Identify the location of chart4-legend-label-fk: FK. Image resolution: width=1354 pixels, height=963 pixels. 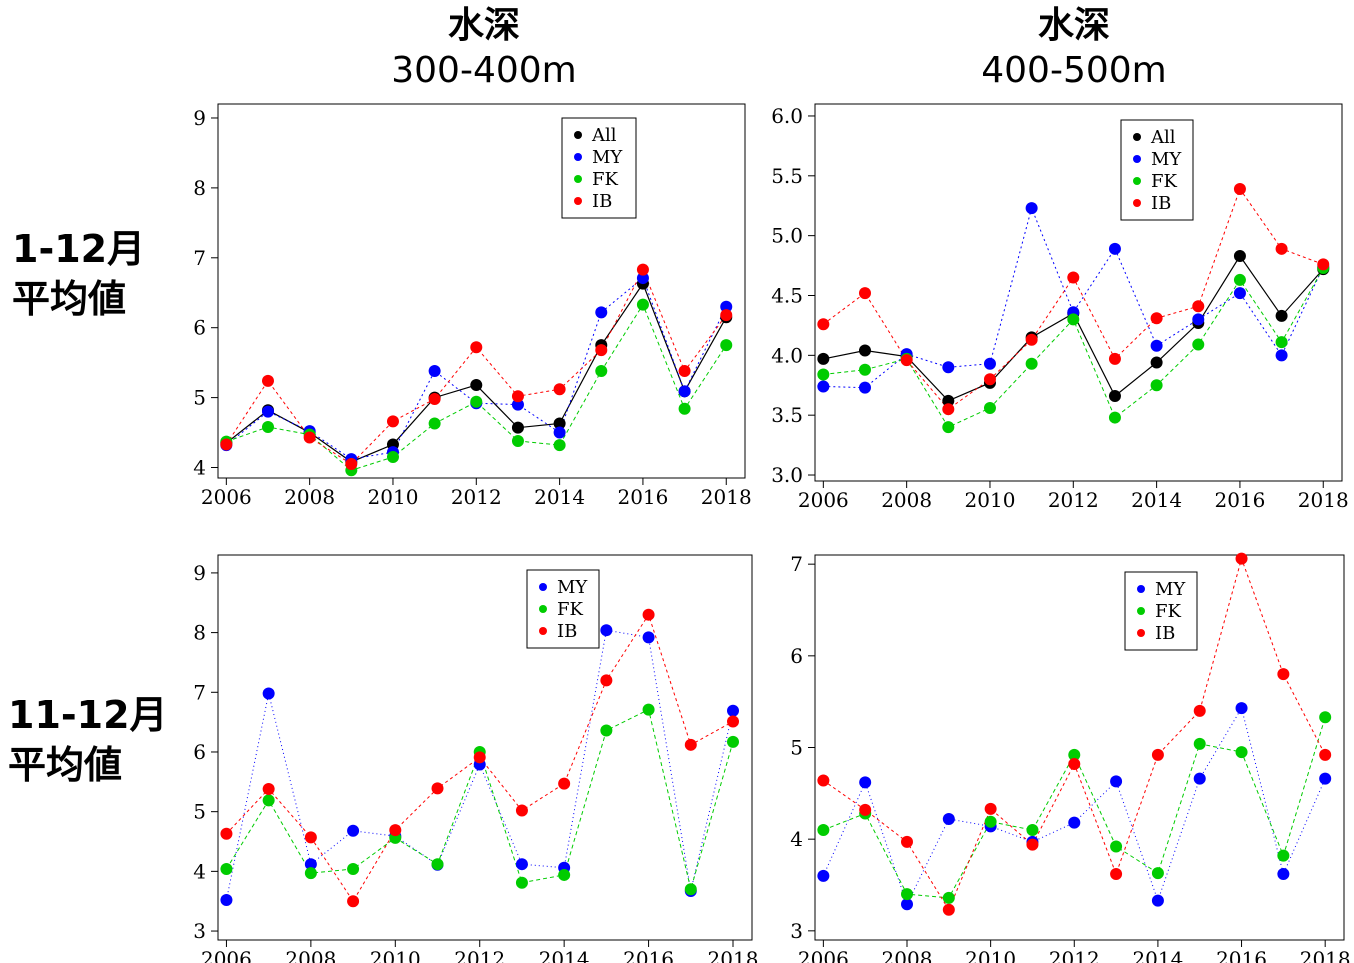
(1168, 611).